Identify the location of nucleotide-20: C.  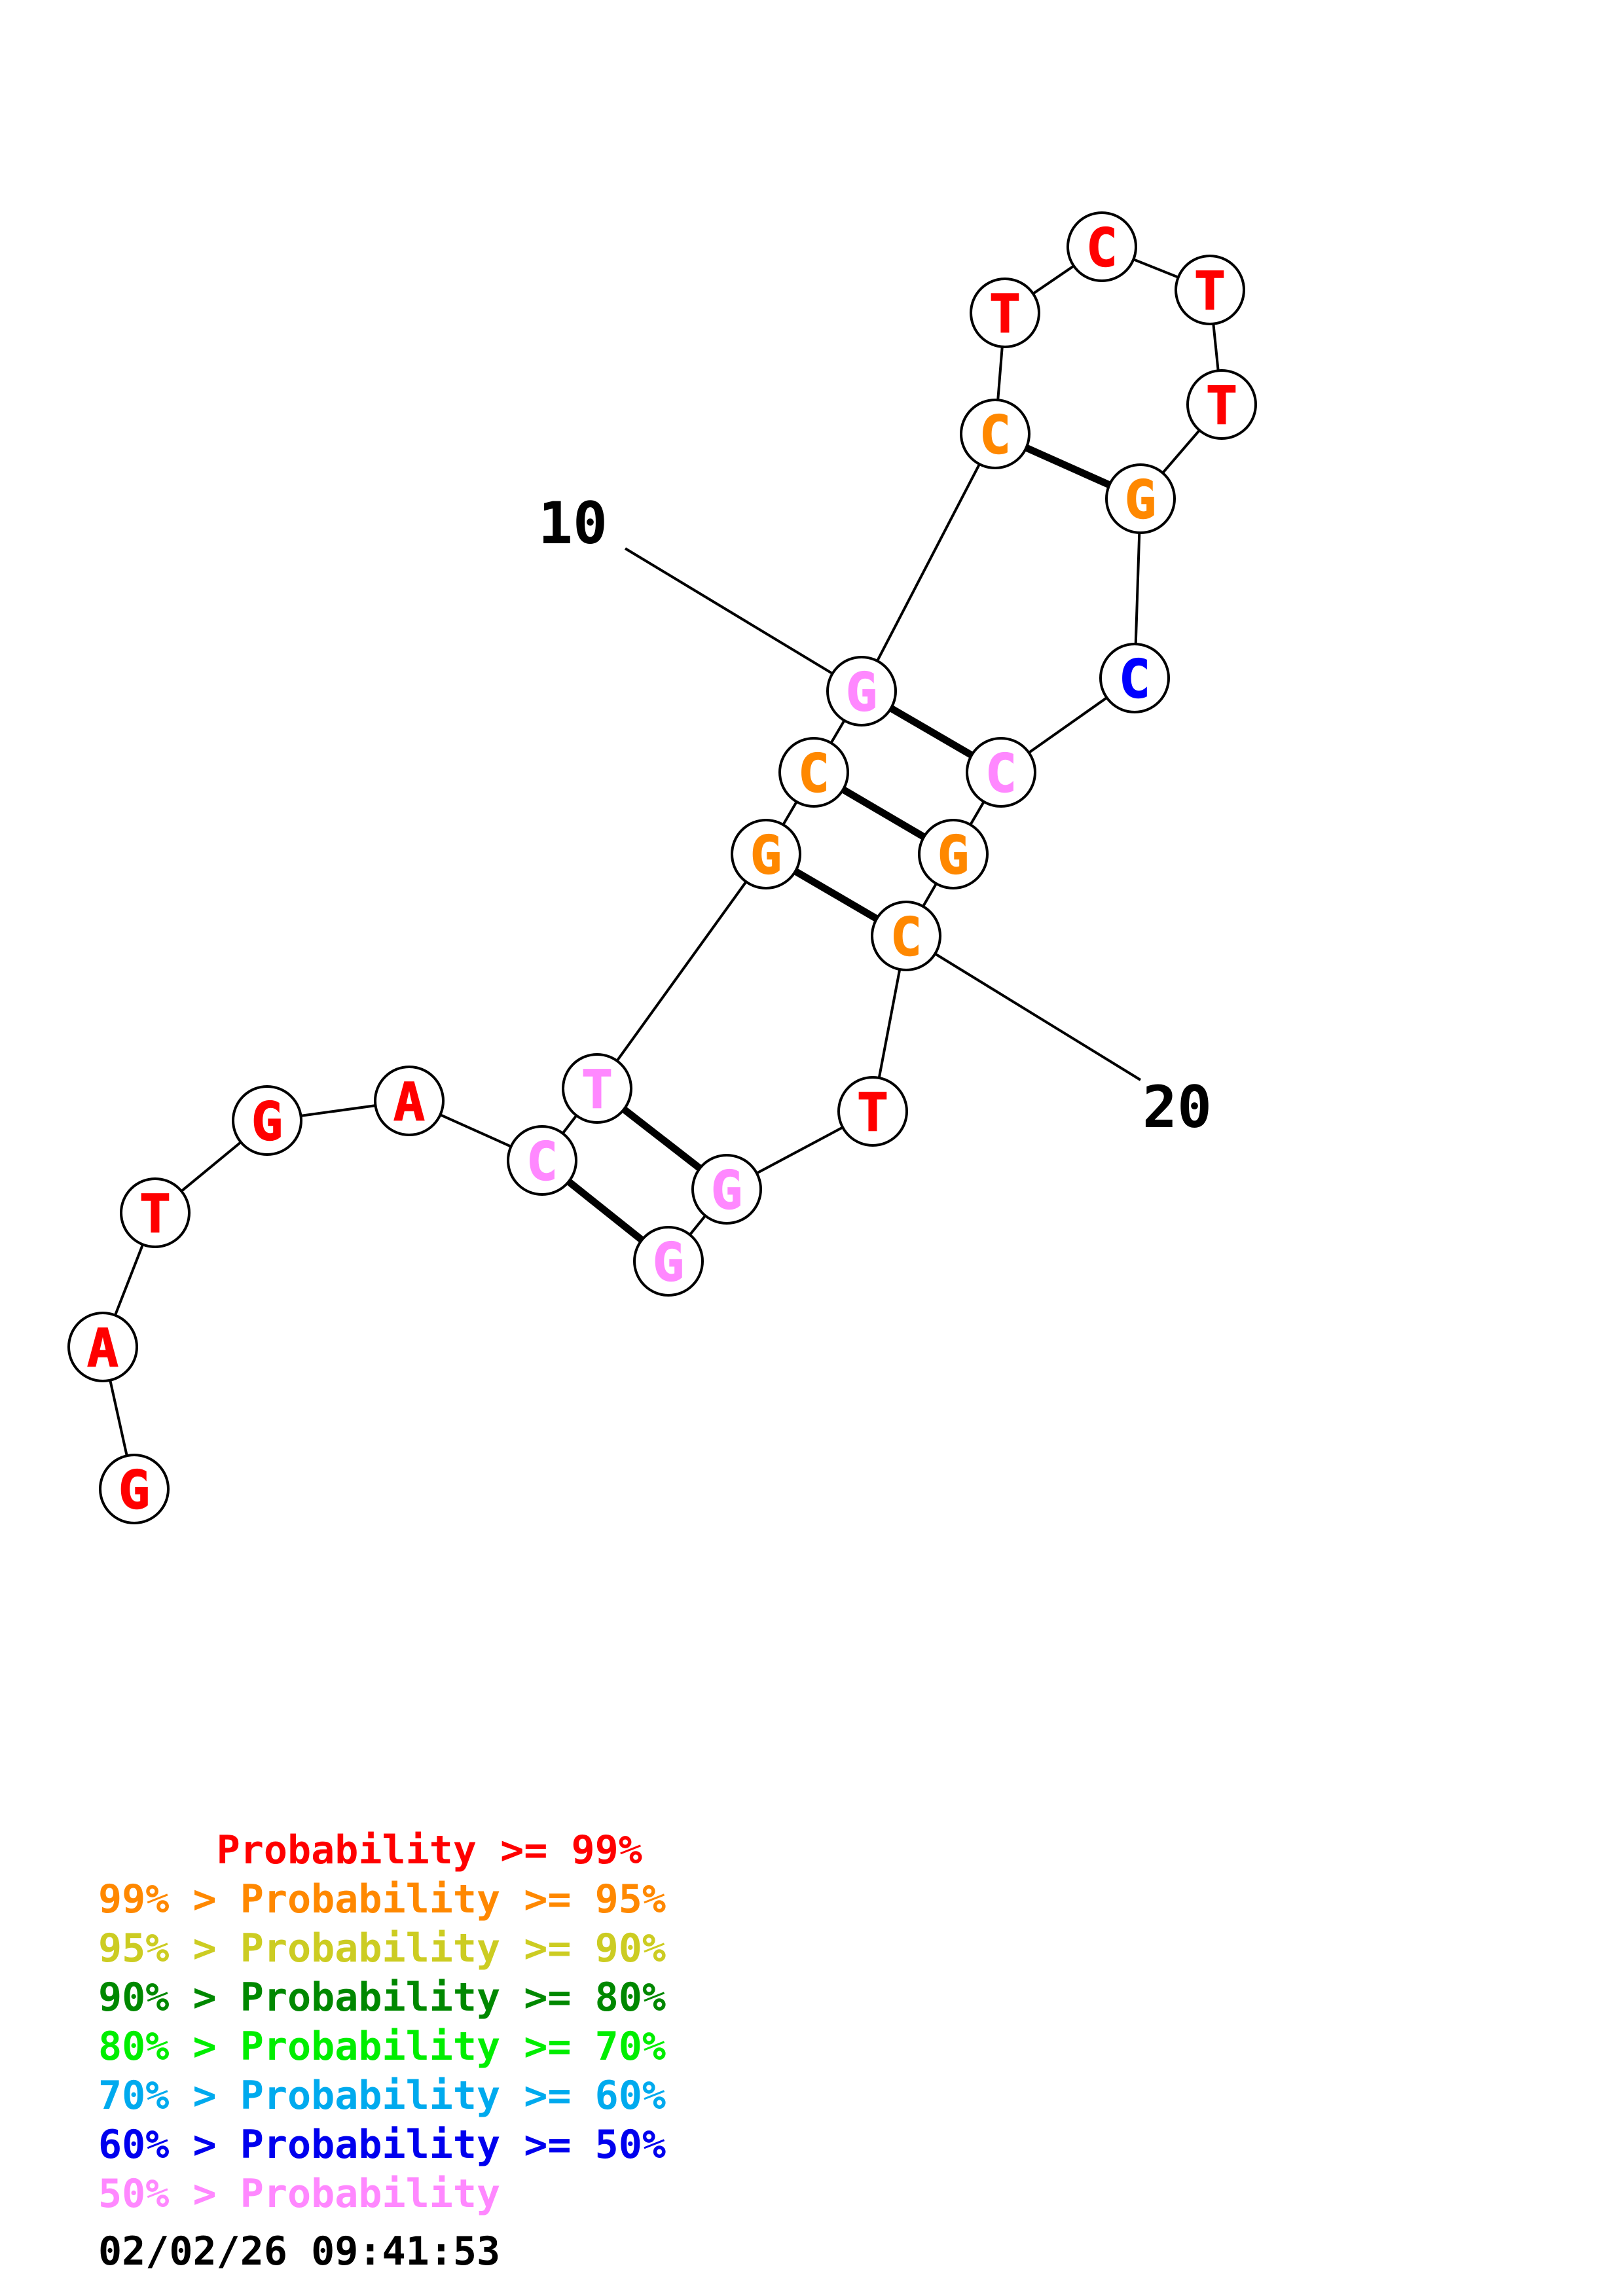
(906, 936).